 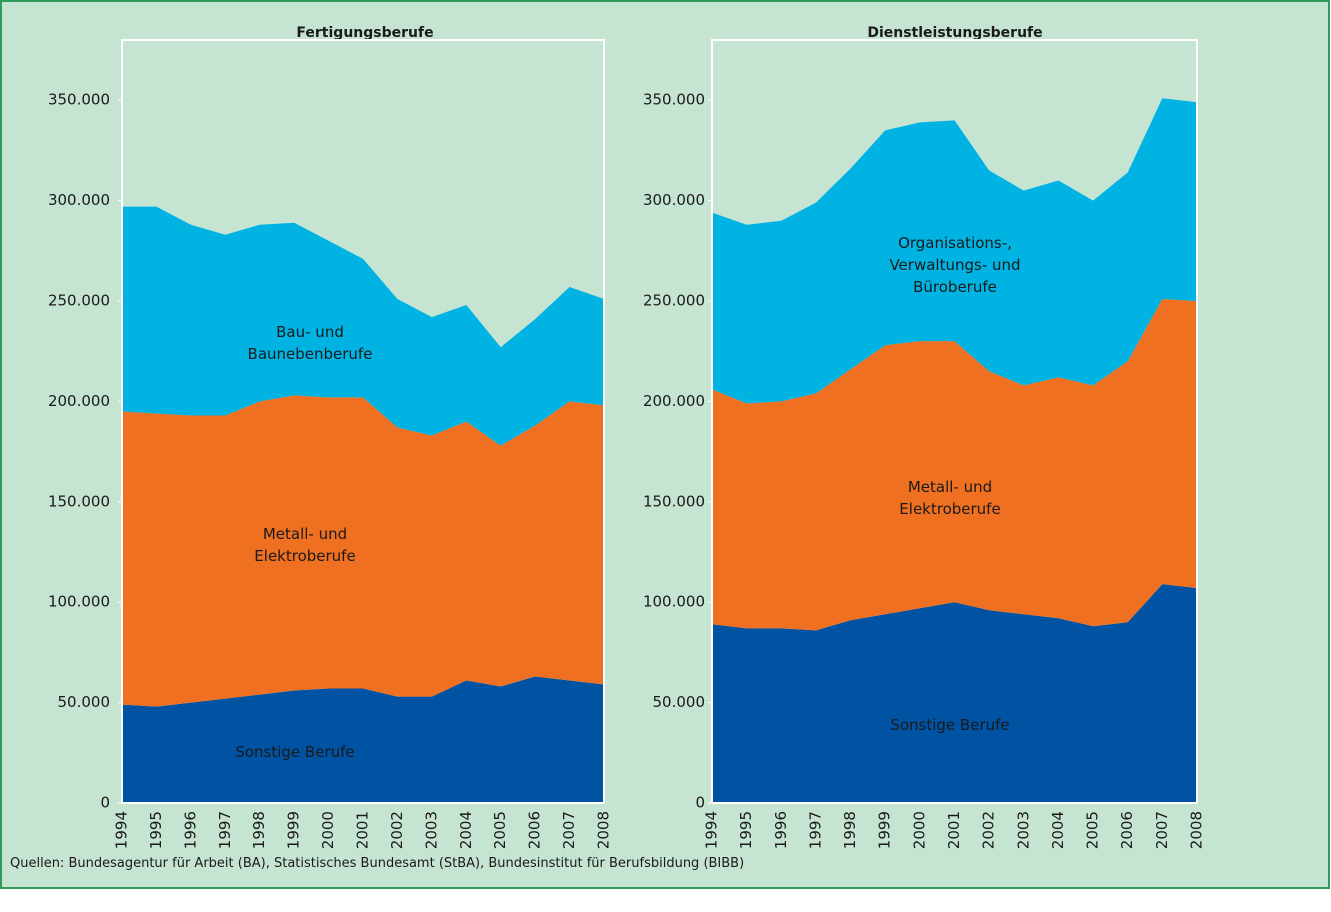 I want to click on chart-title: Dienstleistungsberufe, so click(x=954, y=33).